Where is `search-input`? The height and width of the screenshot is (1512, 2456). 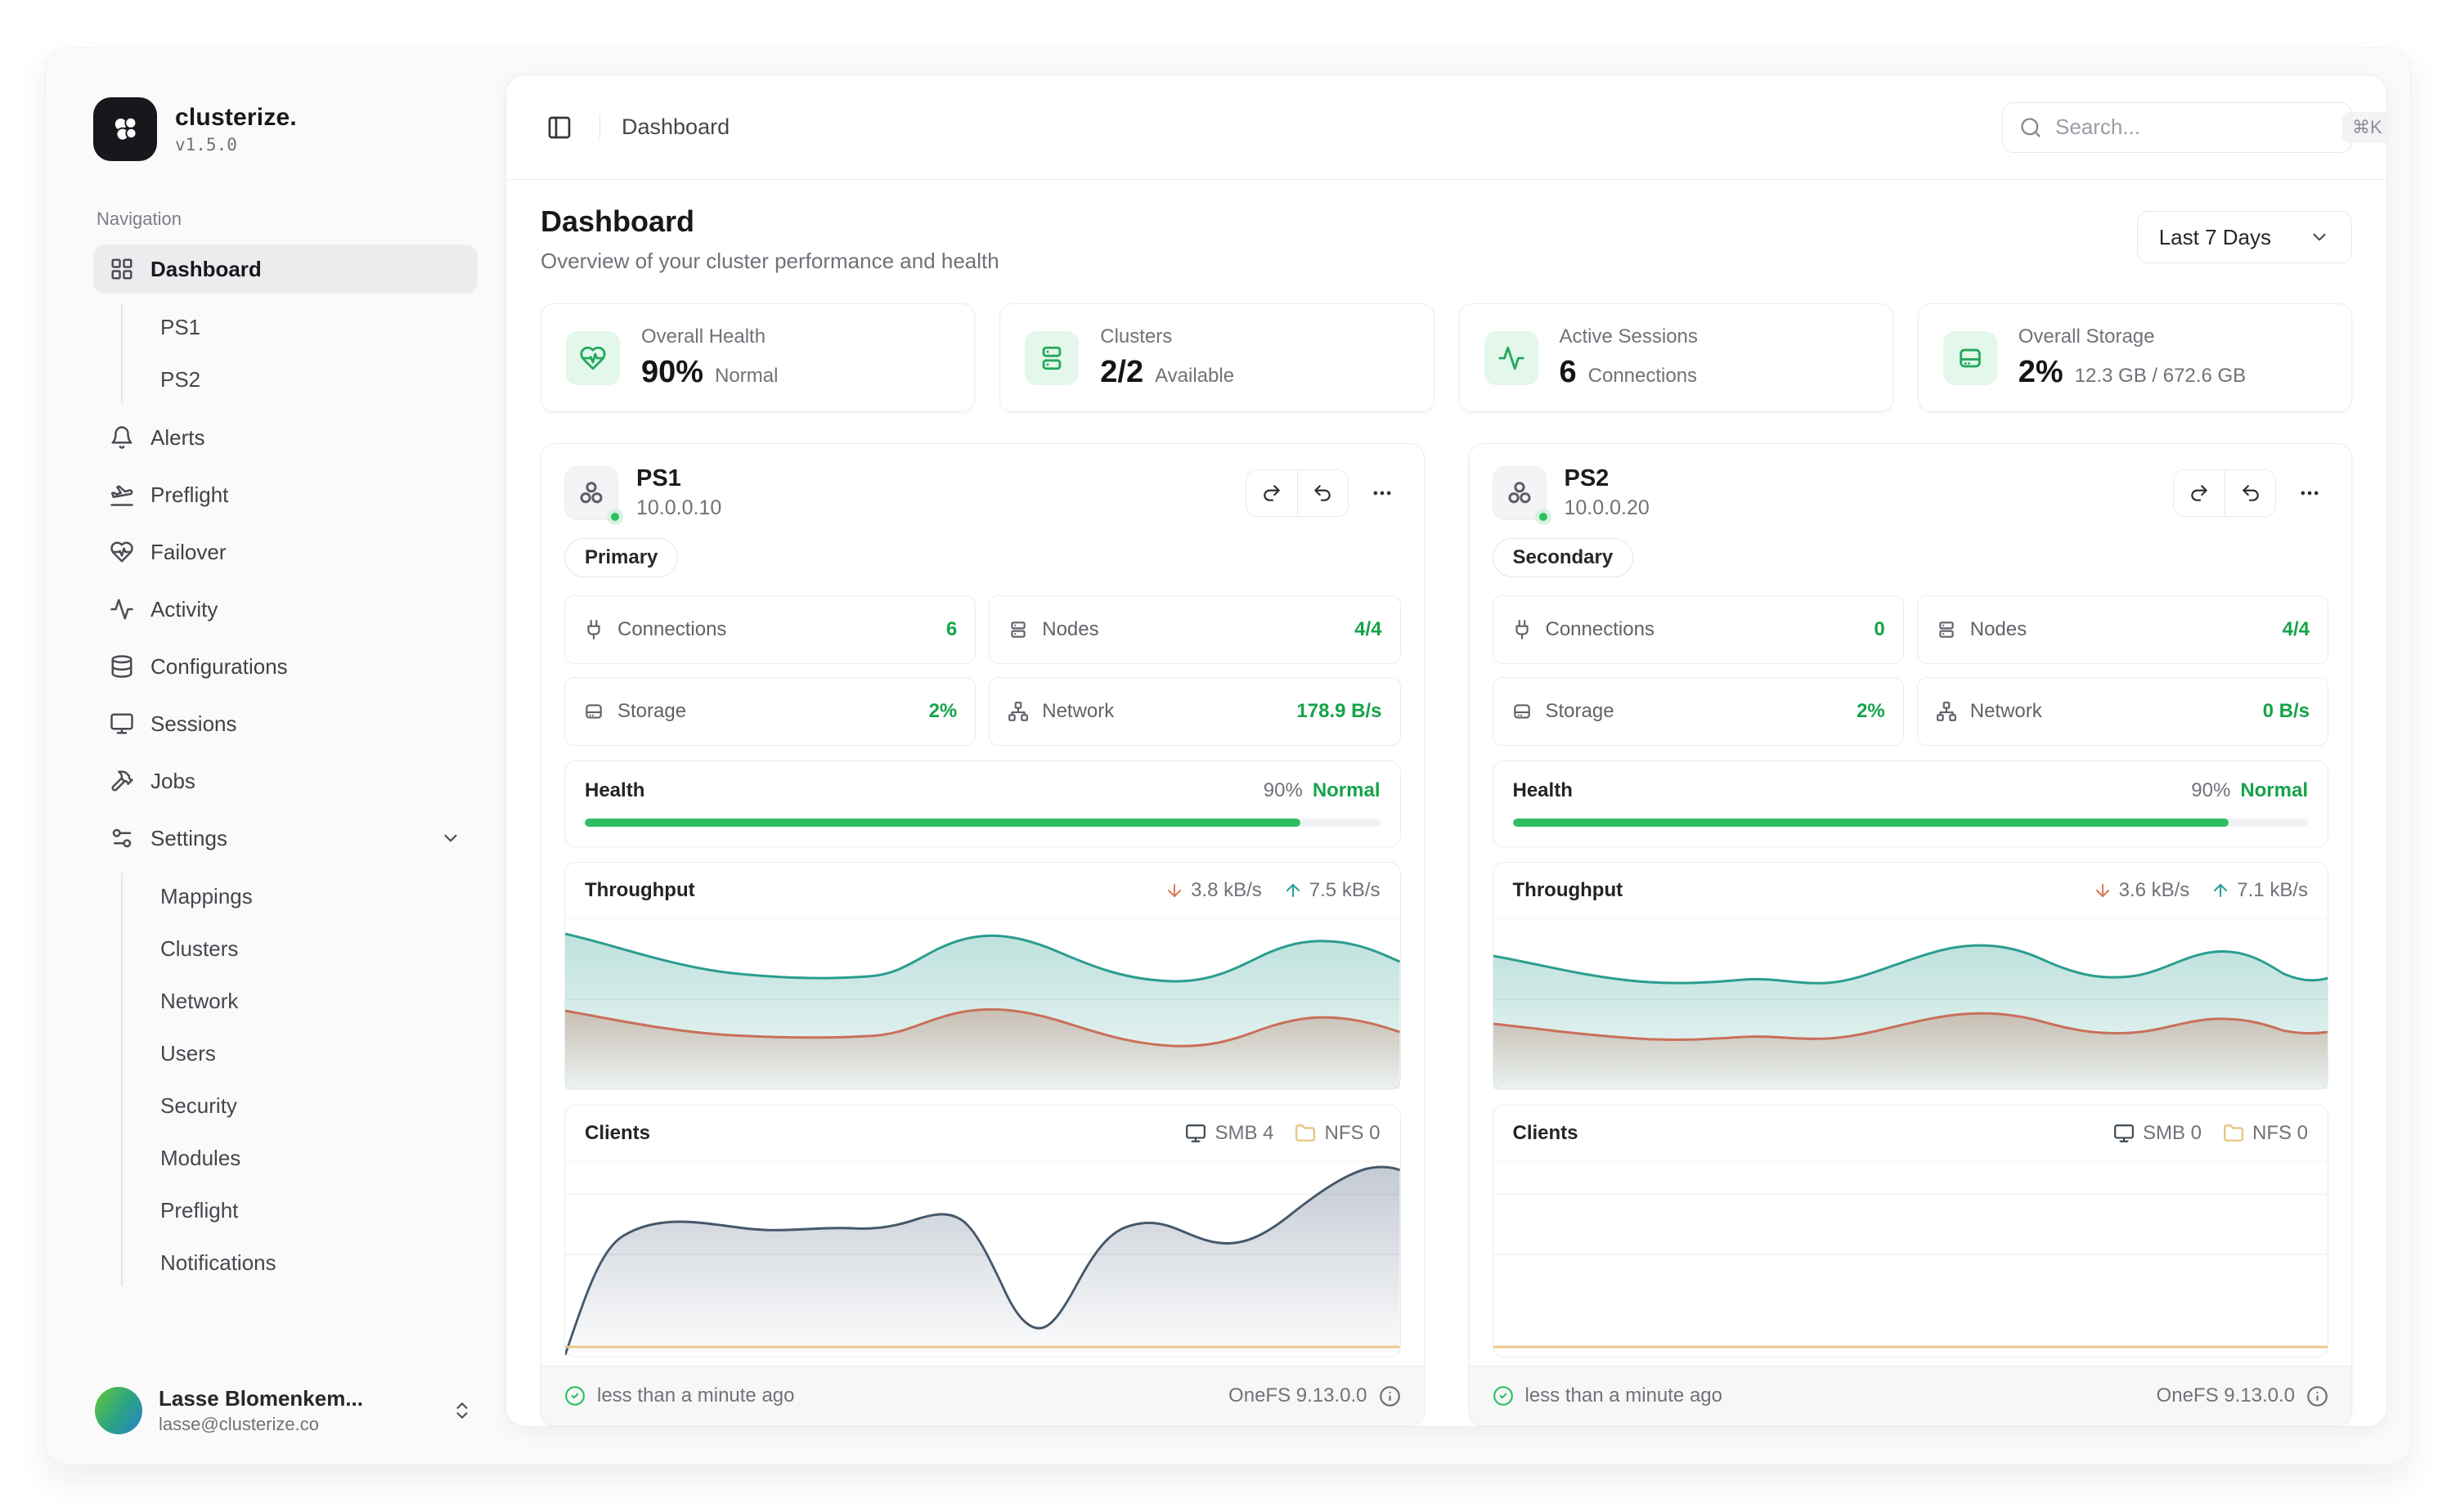
search-input is located at coordinates (2192, 127).